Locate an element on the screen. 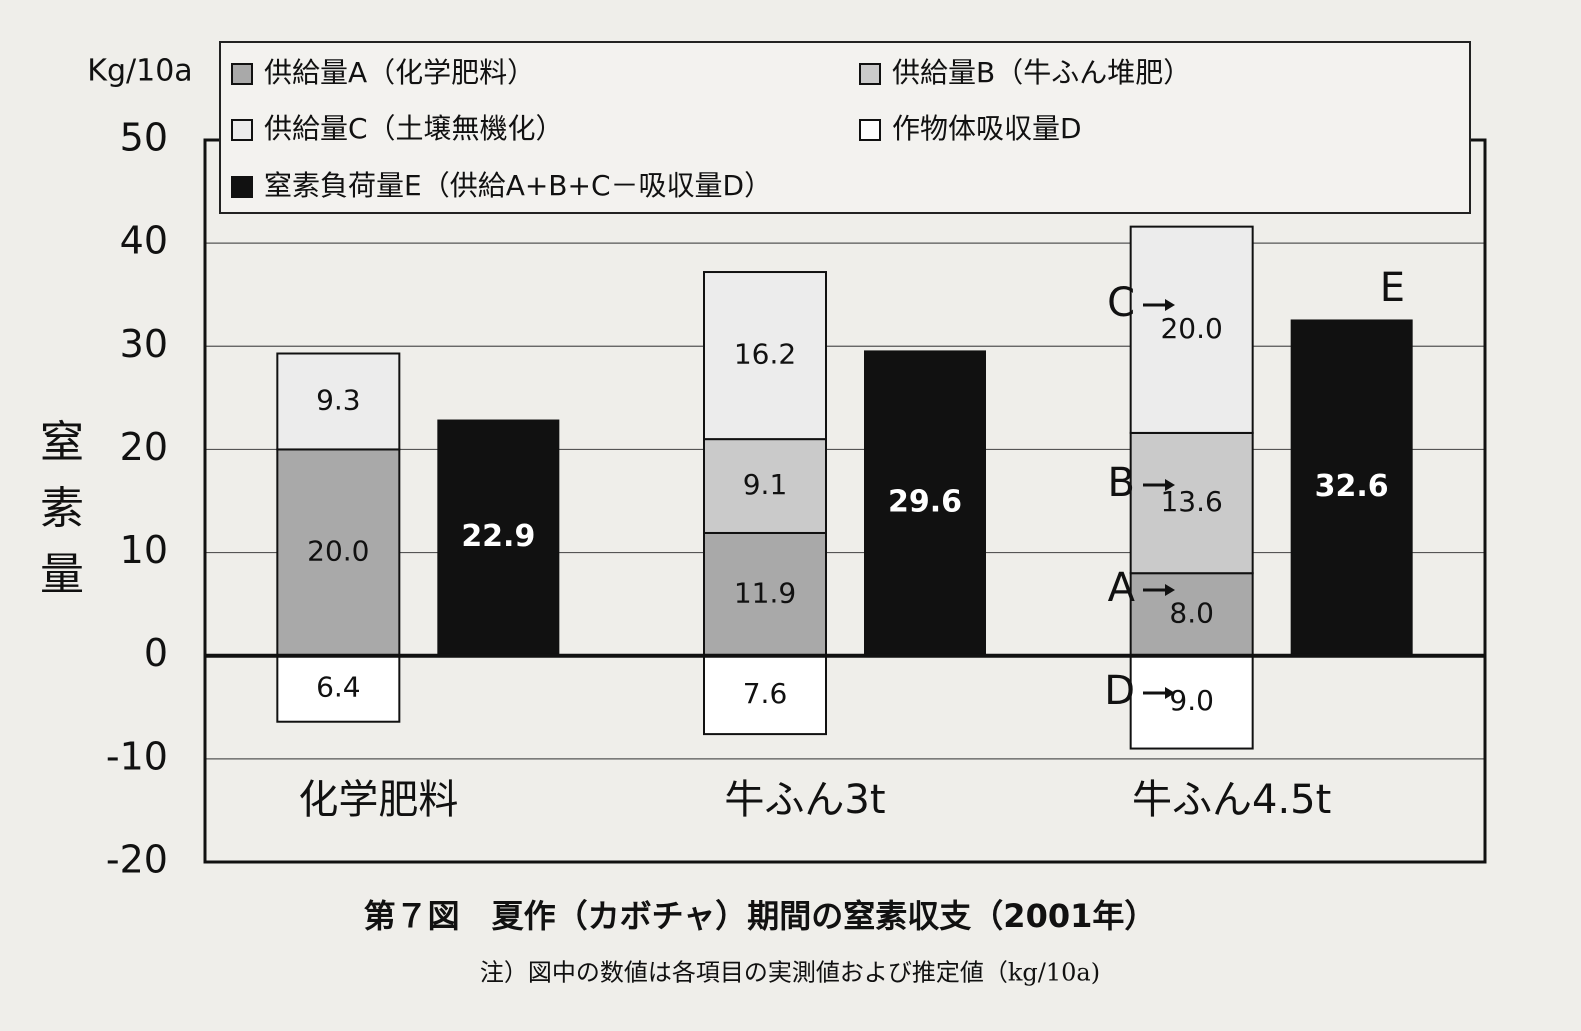 This screenshot has width=1581, height=1031. y-tick-label: 20 is located at coordinates (144, 447).